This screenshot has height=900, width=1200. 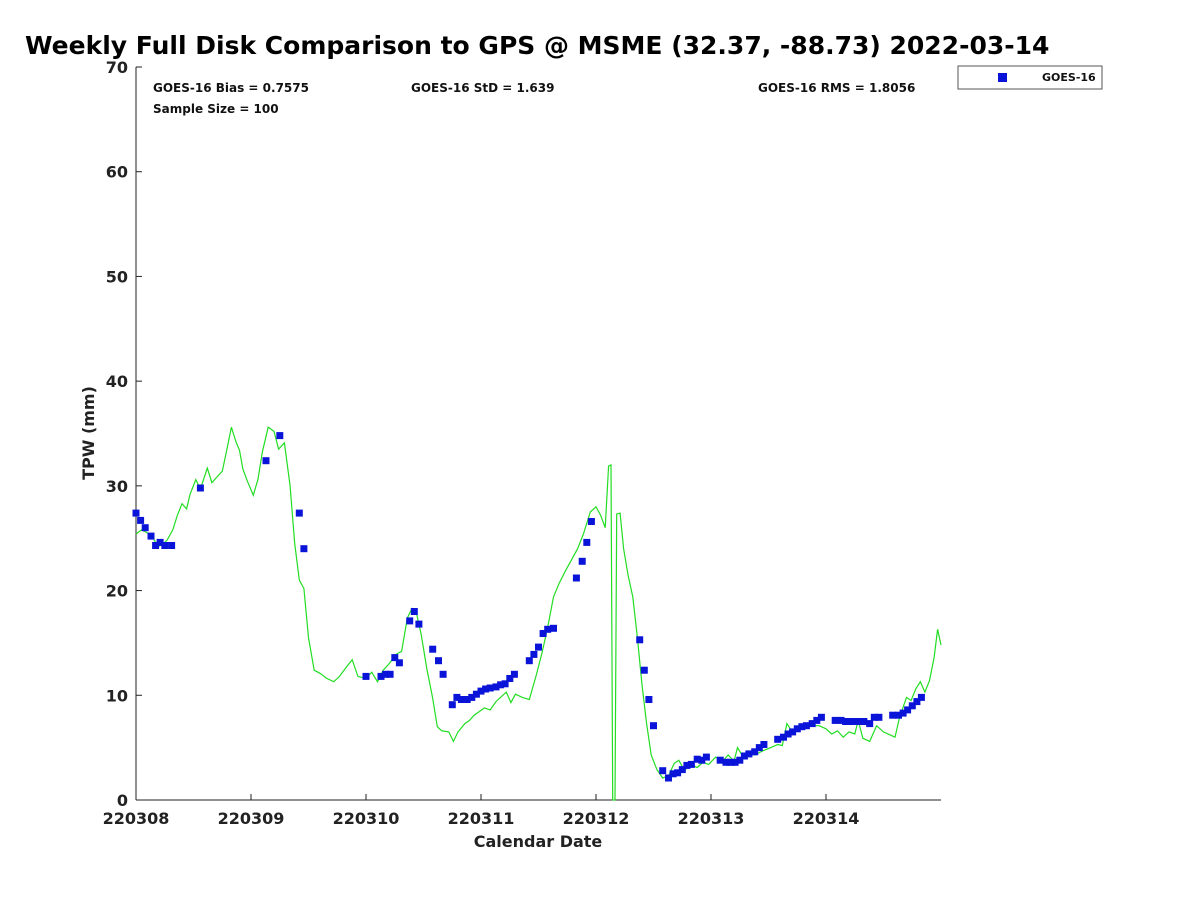 What do you see at coordinates (117, 591) in the screenshot?
I see `y-tick-label: 20` at bounding box center [117, 591].